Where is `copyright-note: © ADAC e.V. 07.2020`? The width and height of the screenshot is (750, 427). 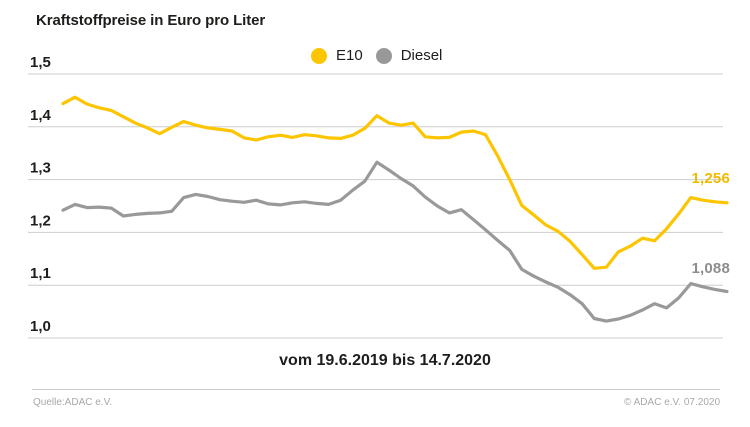
copyright-note: © ADAC e.V. 07.2020 is located at coordinates (672, 402).